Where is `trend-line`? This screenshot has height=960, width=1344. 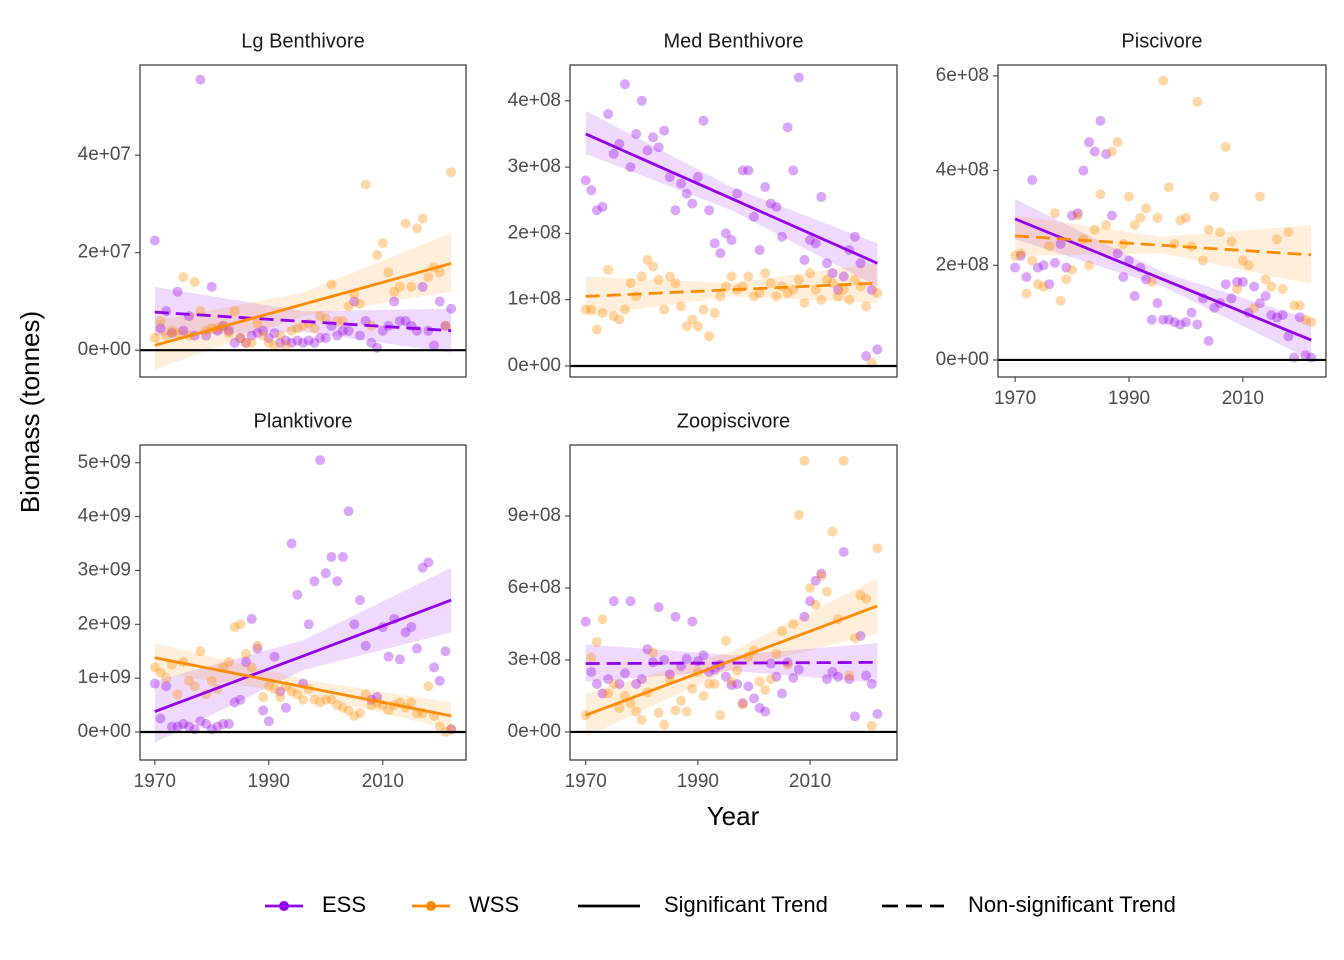
trend-line is located at coordinates (731, 660).